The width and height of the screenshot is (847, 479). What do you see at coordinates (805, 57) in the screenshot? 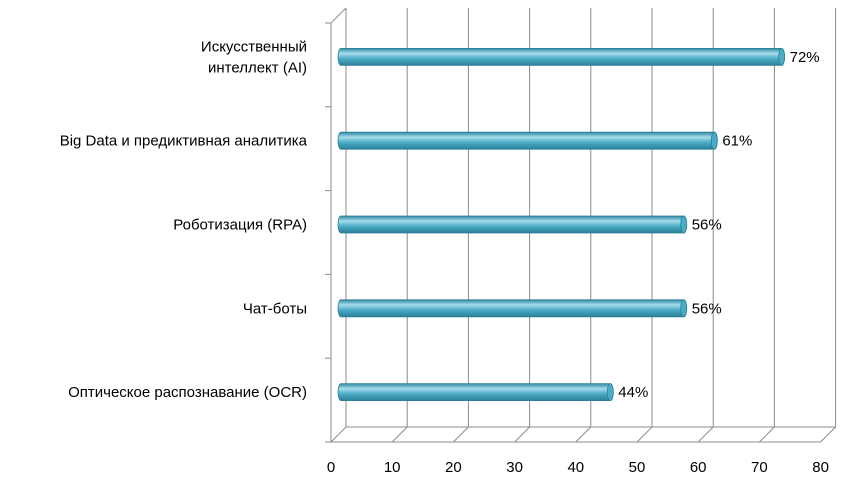
I see `data-label: 72%` at bounding box center [805, 57].